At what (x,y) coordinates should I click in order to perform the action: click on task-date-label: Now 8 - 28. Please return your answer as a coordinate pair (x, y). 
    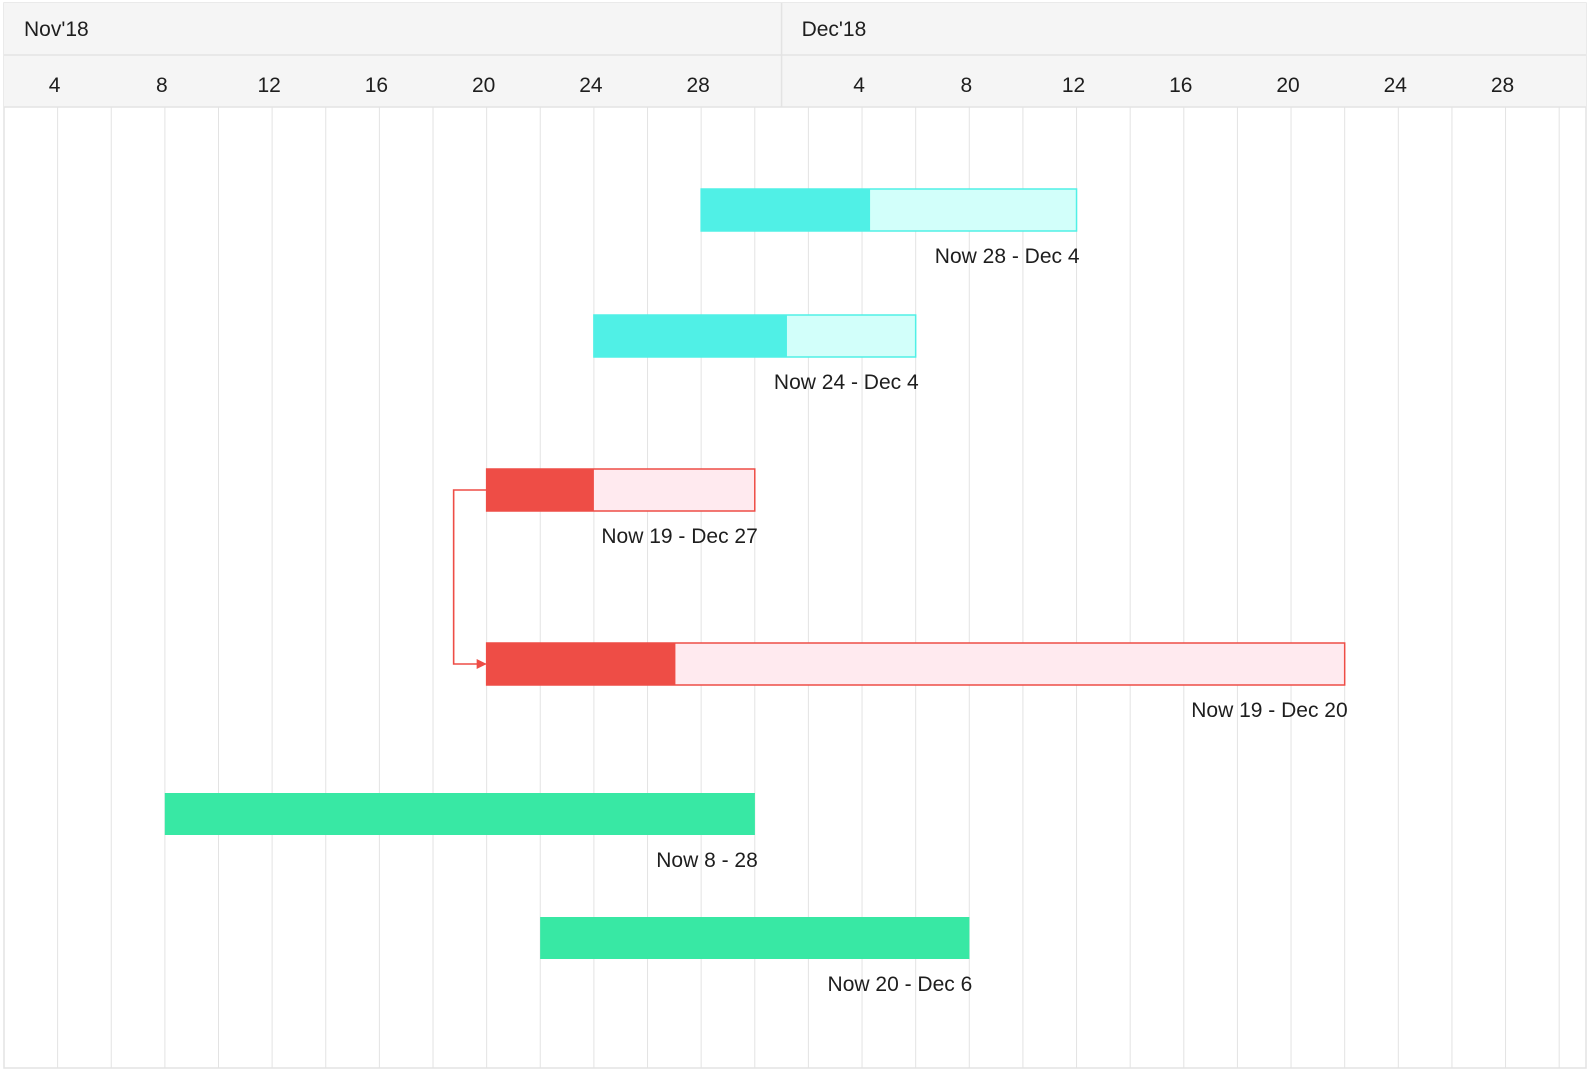
    Looking at the image, I should click on (707, 860).